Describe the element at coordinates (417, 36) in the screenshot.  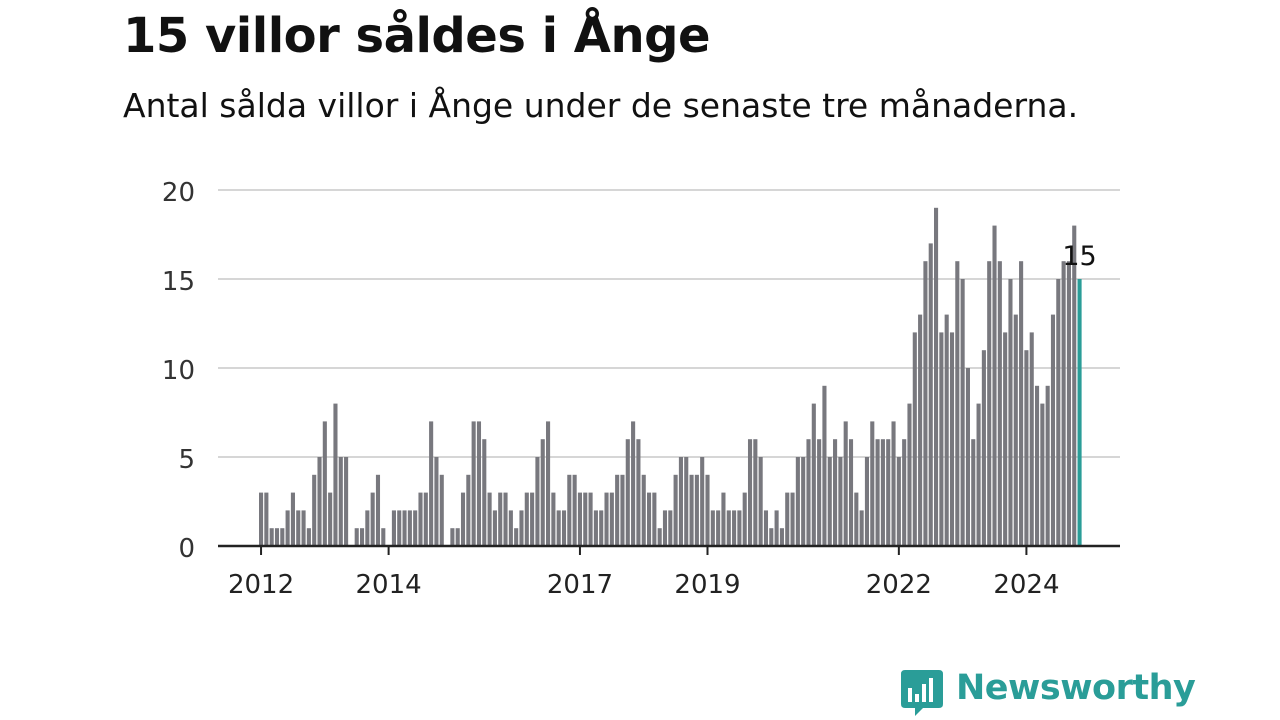
I see `chart-title: 15 villor såldes i Ånge` at that location.